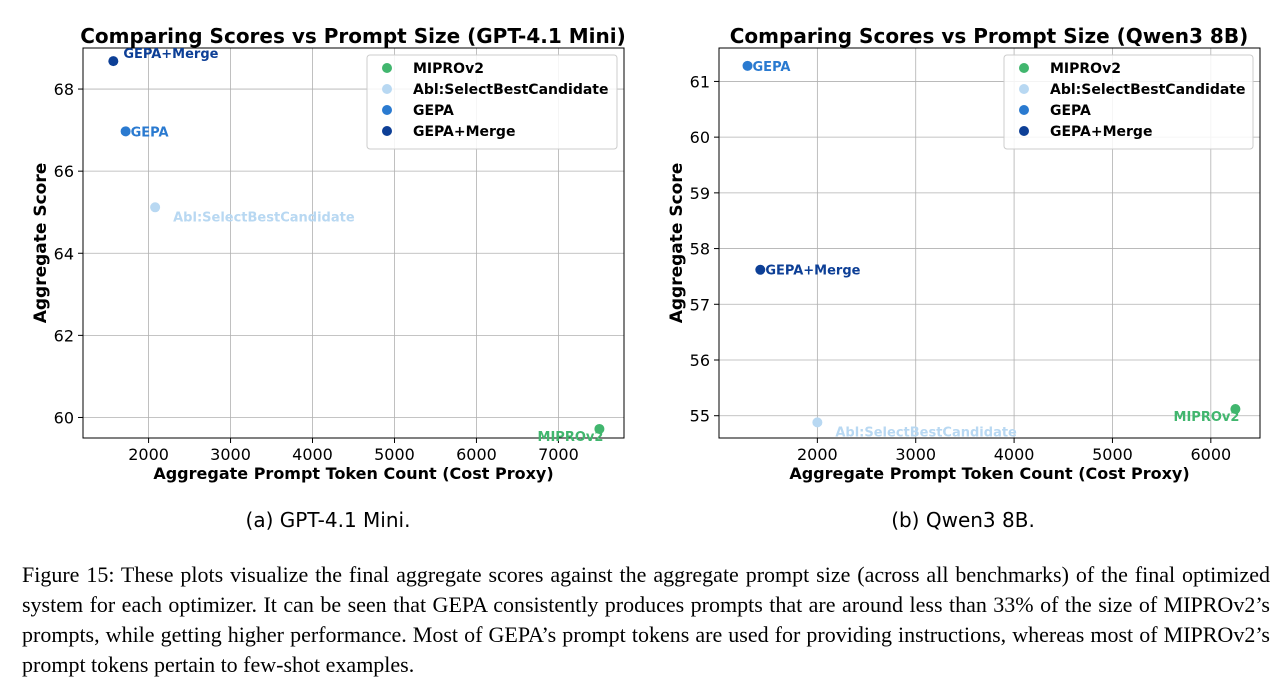 Image resolution: width=1288 pixels, height=696 pixels. I want to click on x-tick-label: 7000, so click(558, 454).